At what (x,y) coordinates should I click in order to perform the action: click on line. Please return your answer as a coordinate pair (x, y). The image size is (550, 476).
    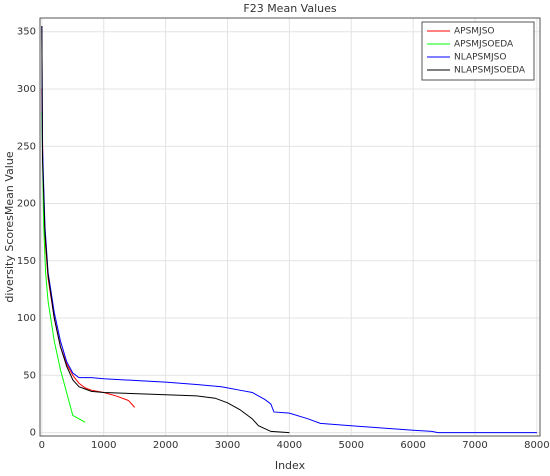
    Looking at the image, I should click on (63, 267).